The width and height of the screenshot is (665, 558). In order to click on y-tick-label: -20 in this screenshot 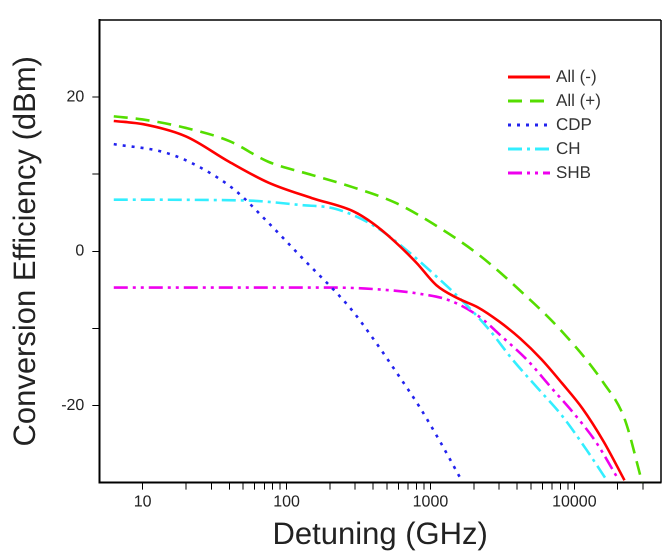, I will do `click(72, 405)`.